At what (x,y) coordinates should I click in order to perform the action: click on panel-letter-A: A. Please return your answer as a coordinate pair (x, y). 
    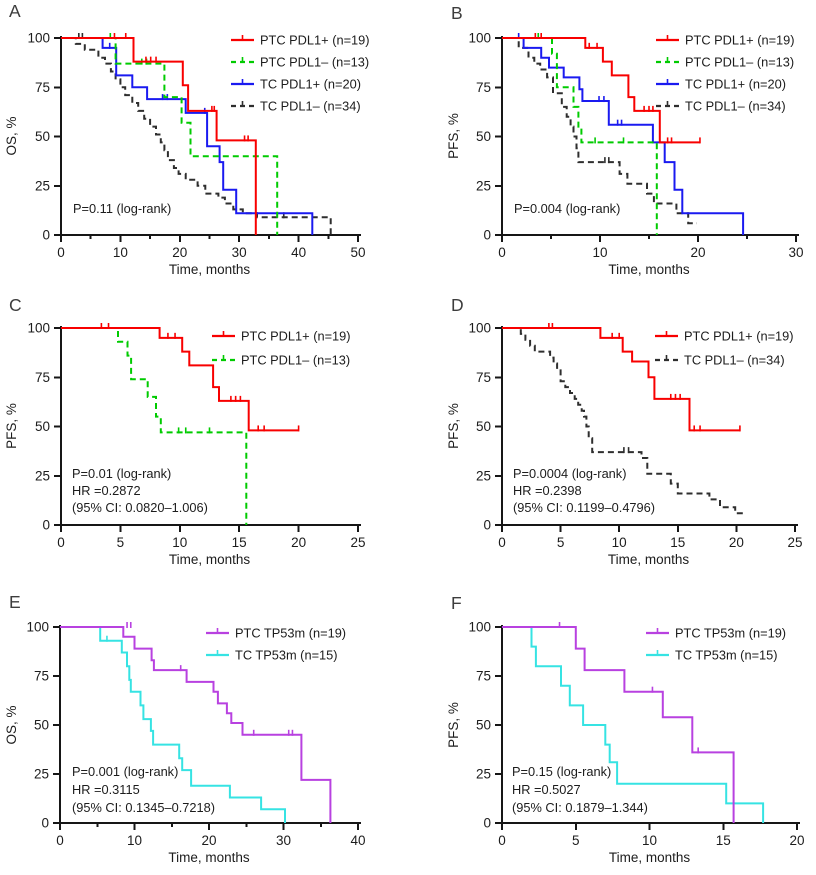
    Looking at the image, I should click on (15, 11).